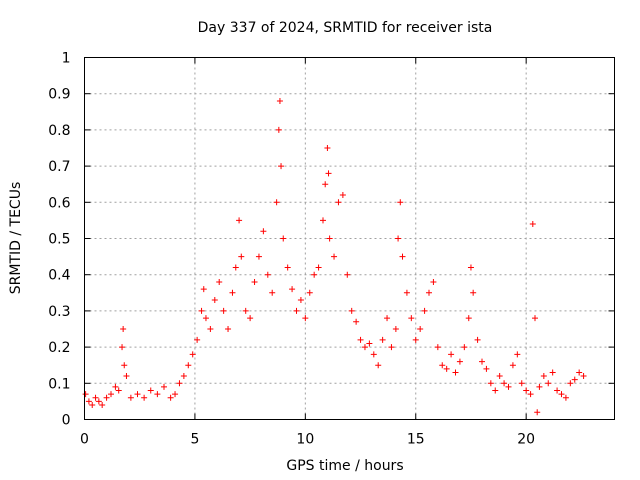 This screenshot has height=480, width=640. What do you see at coordinates (84, 440) in the screenshot?
I see `x-tick-label-0: 0` at bounding box center [84, 440].